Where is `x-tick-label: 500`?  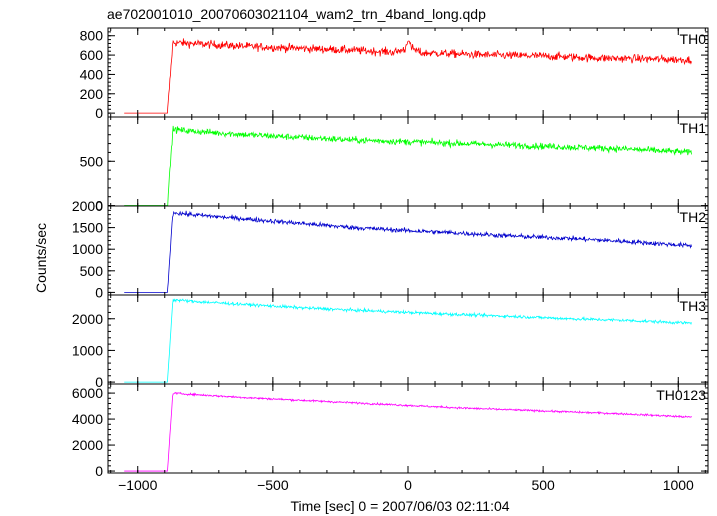
x-tick-label: 500 is located at coordinates (543, 485).